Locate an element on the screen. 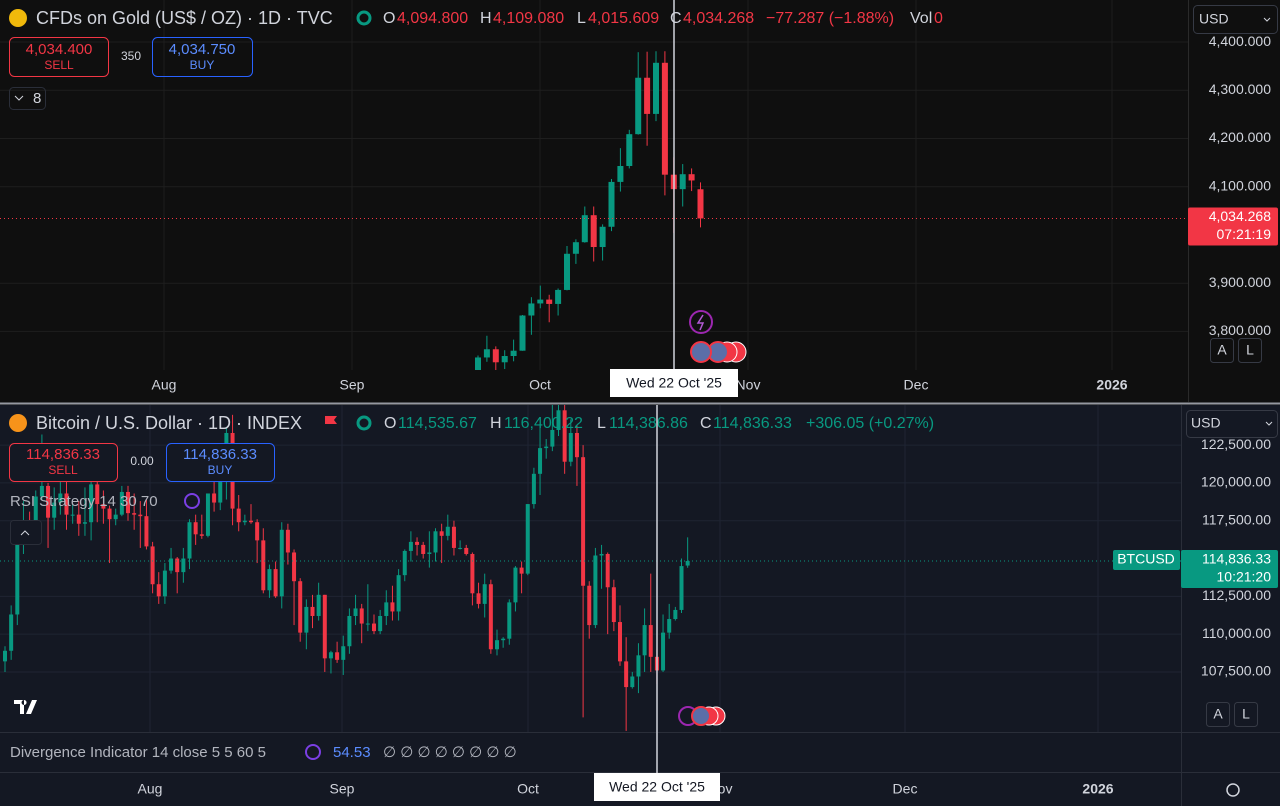 The width and height of the screenshot is (1280, 806). time-axis-label: Nov is located at coordinates (748, 385).